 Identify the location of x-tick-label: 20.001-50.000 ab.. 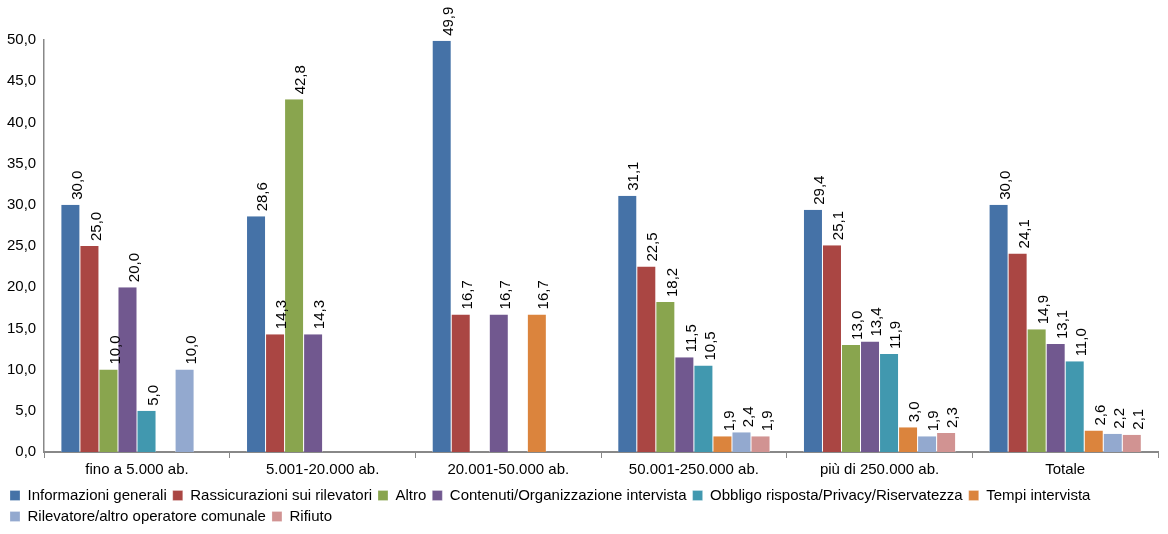
(508, 469).